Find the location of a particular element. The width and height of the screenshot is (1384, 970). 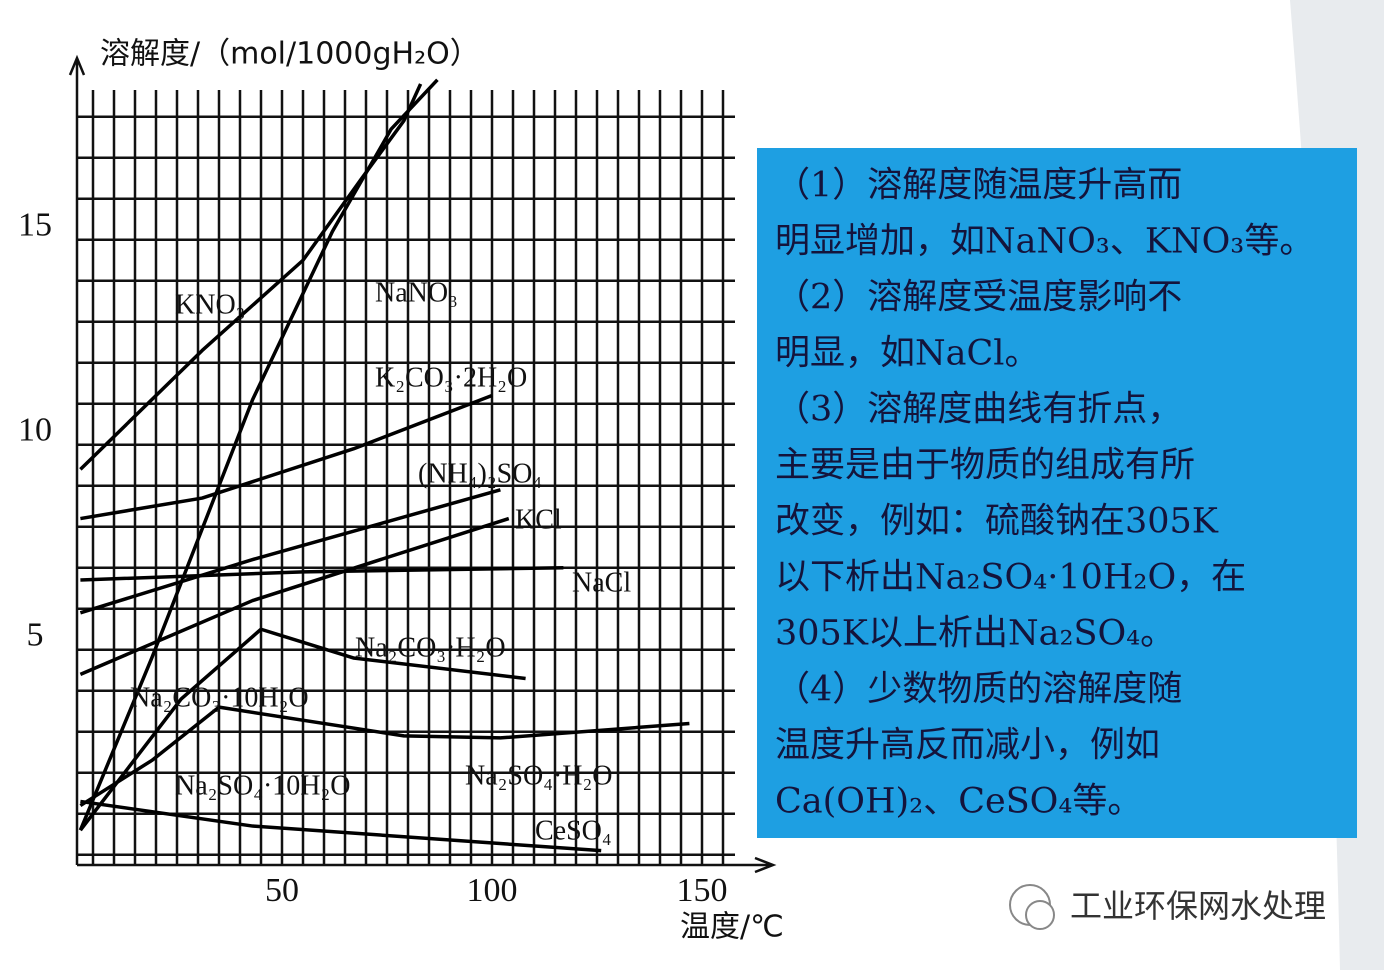

curve-label: NaNO₃ is located at coordinates (416, 292).